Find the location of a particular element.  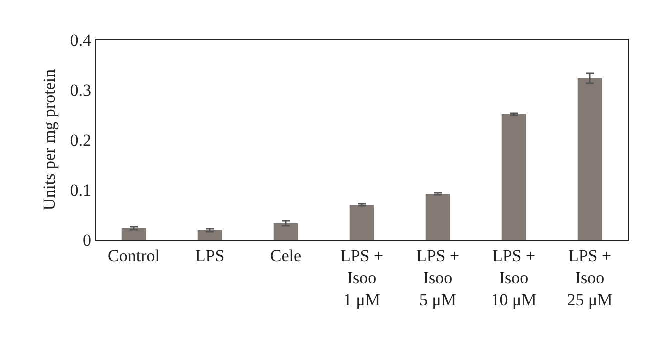

y-tick-label: 0 is located at coordinates (87, 240).